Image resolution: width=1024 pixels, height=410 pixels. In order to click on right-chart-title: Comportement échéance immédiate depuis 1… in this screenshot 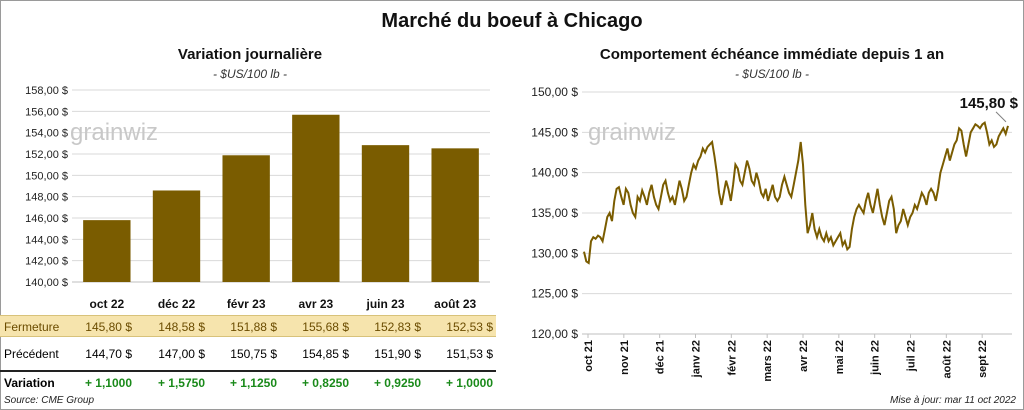, I will do `click(772, 54)`.